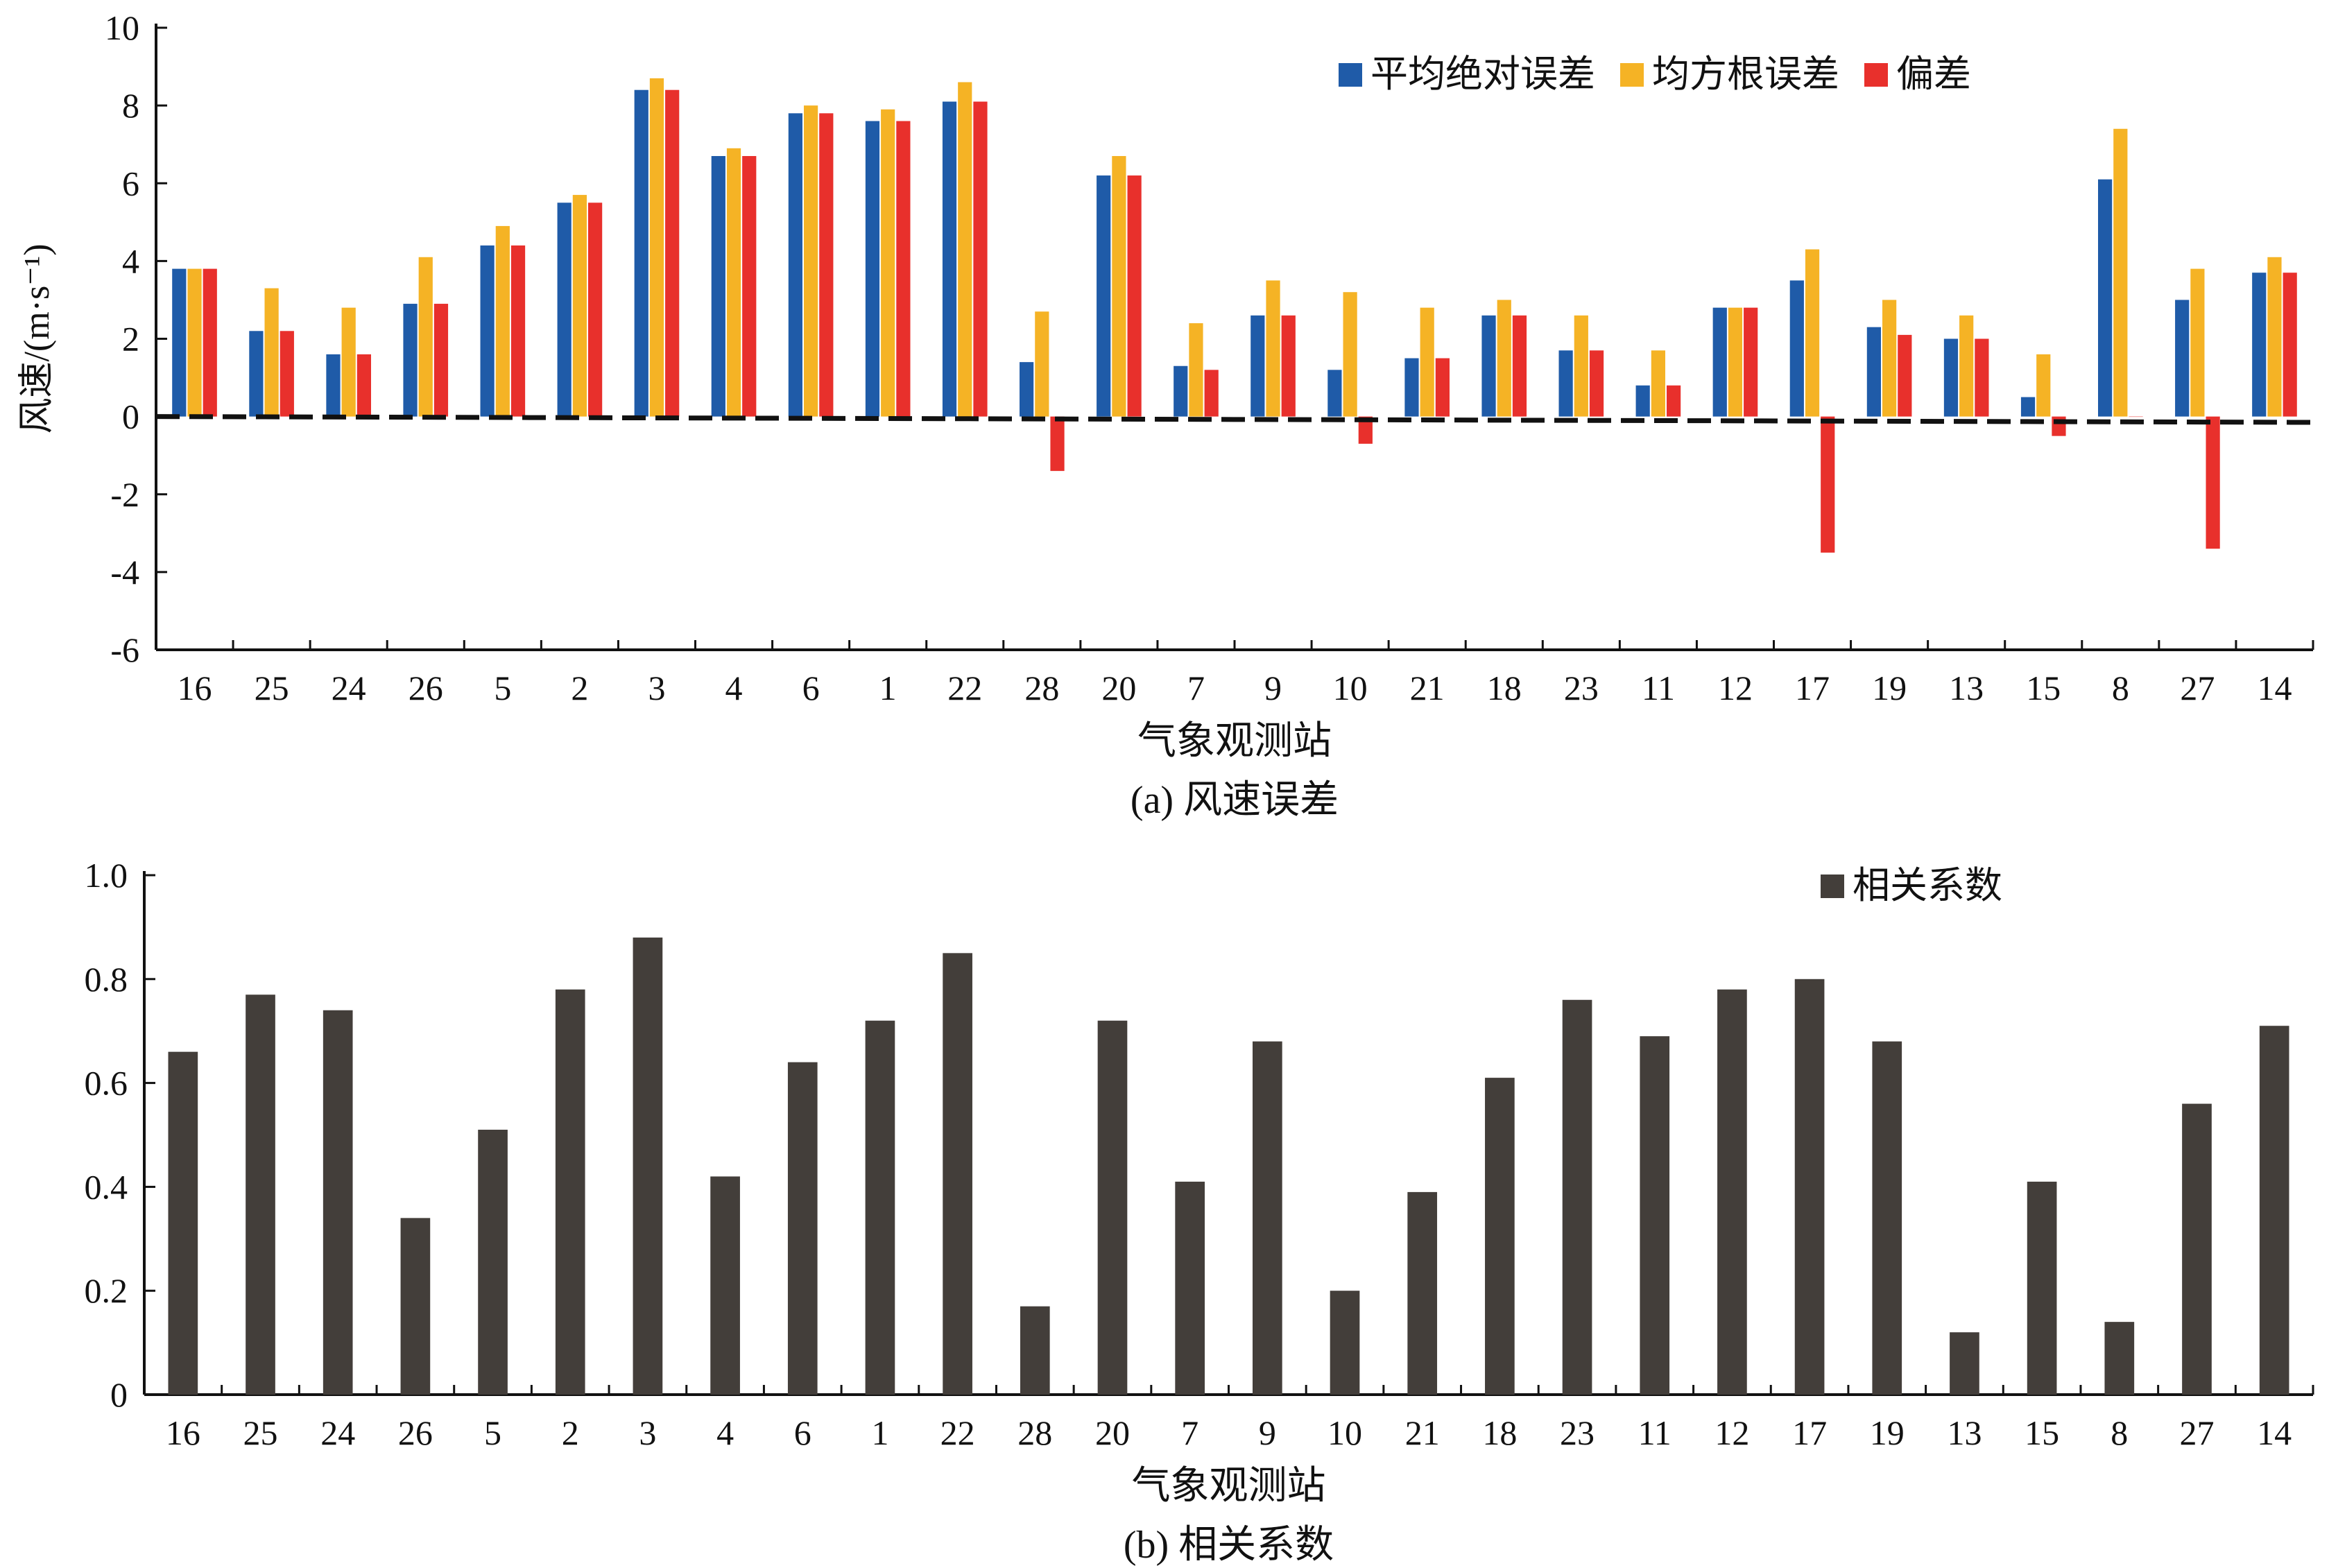 The height and width of the screenshot is (1568, 2329). What do you see at coordinates (1745, 74) in the screenshot?
I see `legend-label: 均方根误差` at bounding box center [1745, 74].